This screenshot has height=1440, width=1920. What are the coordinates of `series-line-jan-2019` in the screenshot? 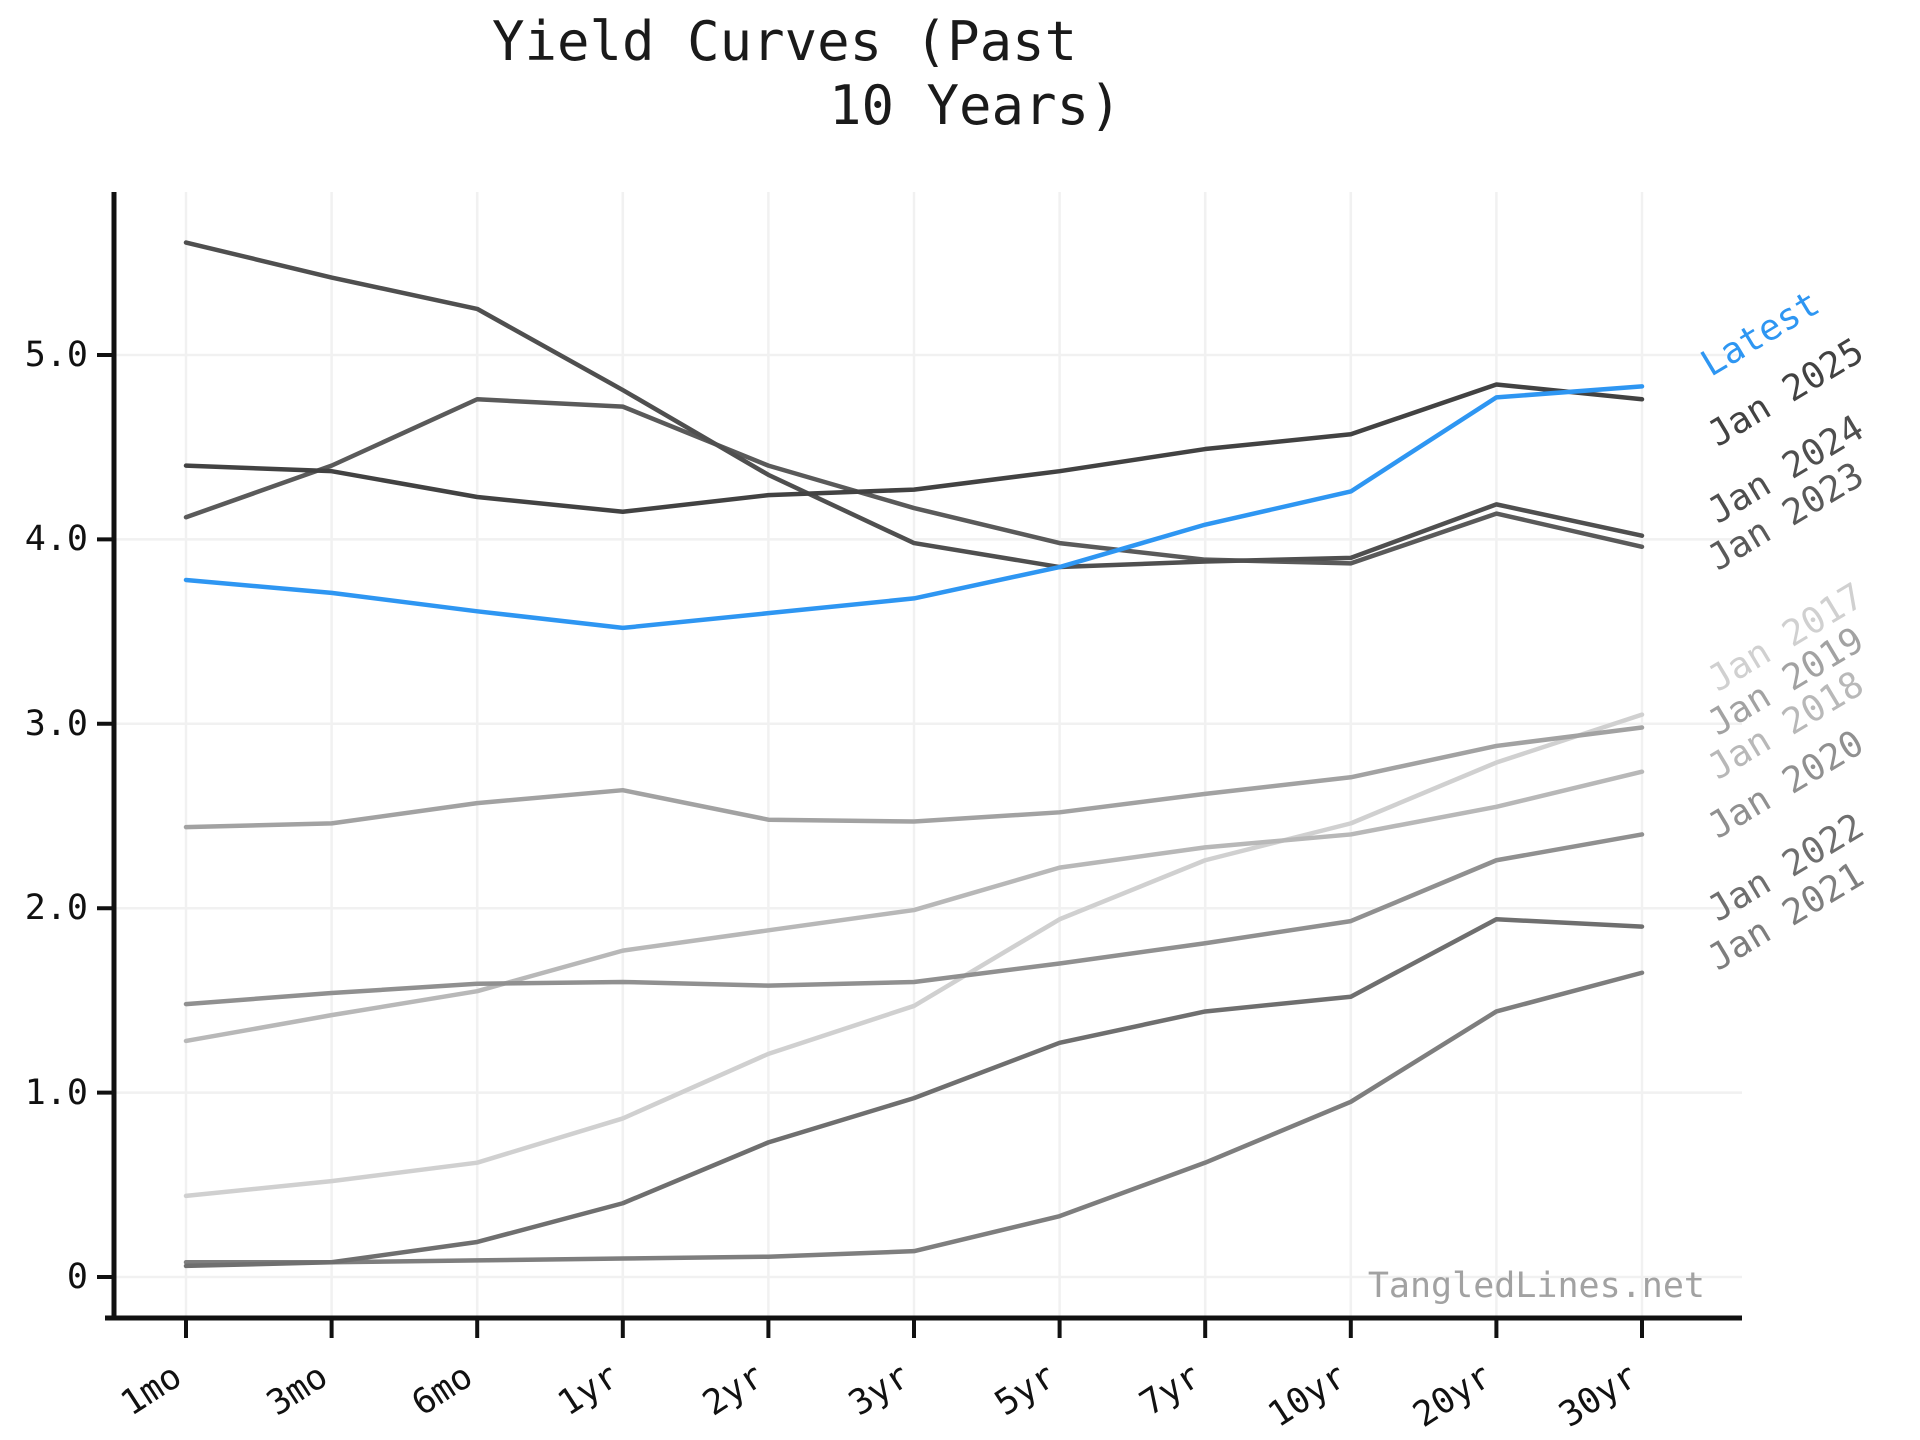 It's located at (914, 777).